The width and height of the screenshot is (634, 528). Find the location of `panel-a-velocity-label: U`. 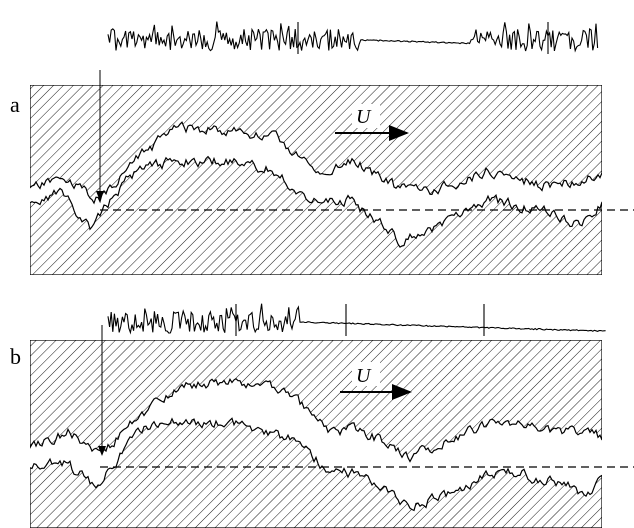

panel-a-velocity-label: U is located at coordinates (364, 117).